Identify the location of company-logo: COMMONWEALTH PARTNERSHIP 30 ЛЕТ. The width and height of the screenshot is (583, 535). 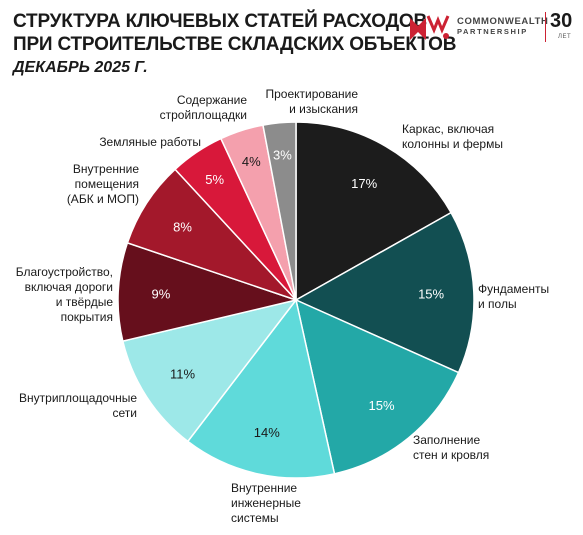
(493, 27).